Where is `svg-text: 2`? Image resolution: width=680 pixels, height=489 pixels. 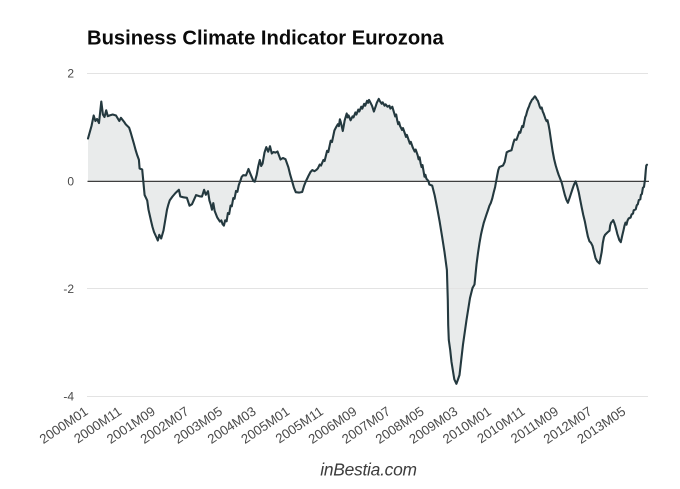
svg-text: 2 is located at coordinates (70, 73).